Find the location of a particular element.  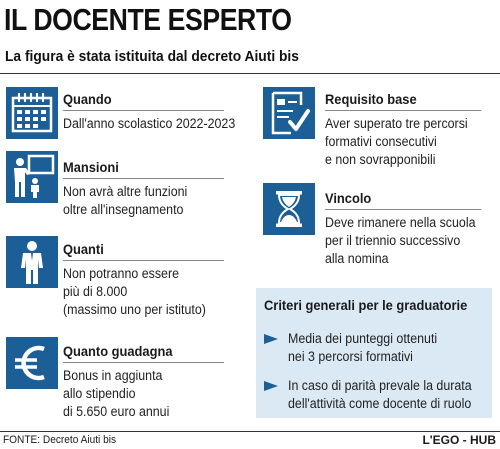

section-line: Non avrà altre funzioni is located at coordinates (125, 191).